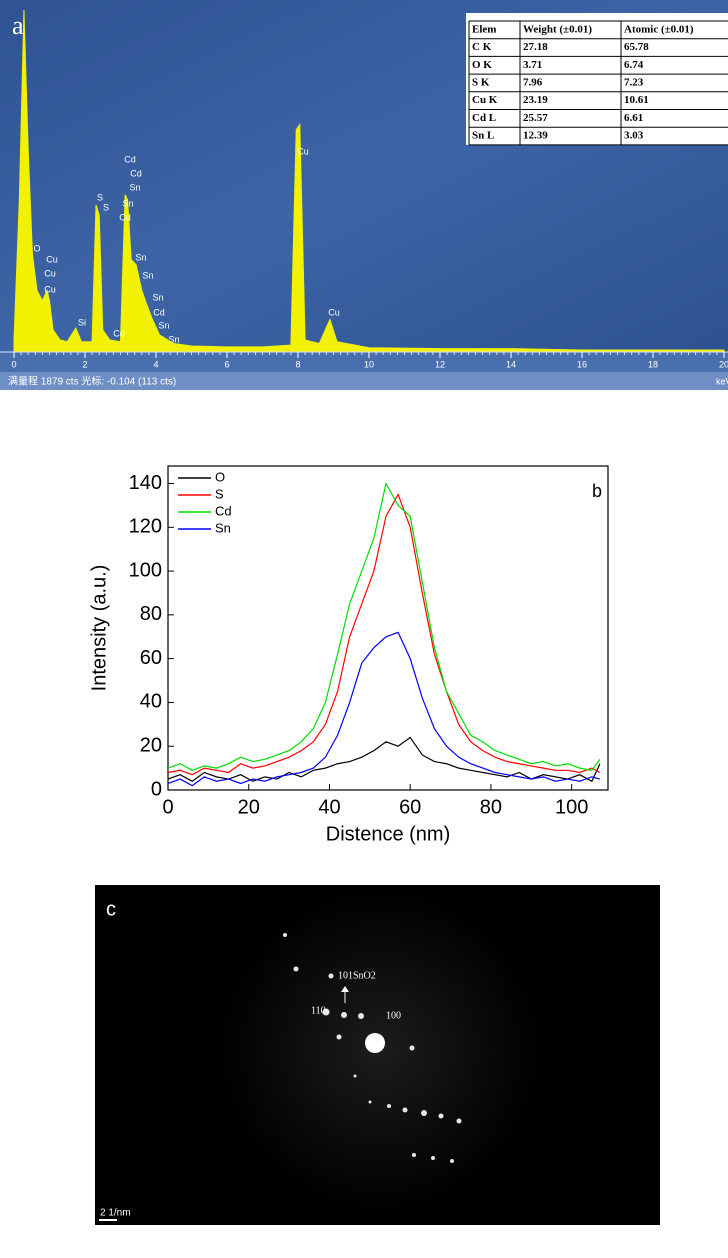  I want to click on table-cell: 23.19, so click(535, 100).